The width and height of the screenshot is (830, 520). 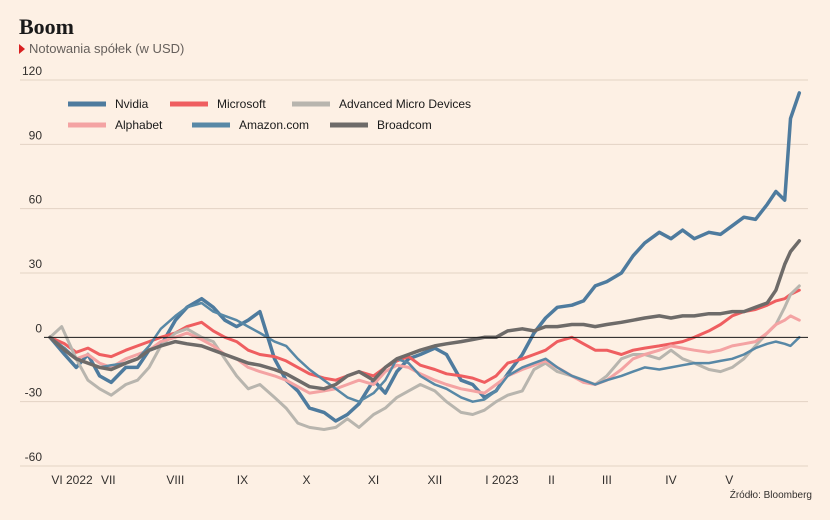 What do you see at coordinates (139, 125) in the screenshot?
I see `legend-label: Alphabet` at bounding box center [139, 125].